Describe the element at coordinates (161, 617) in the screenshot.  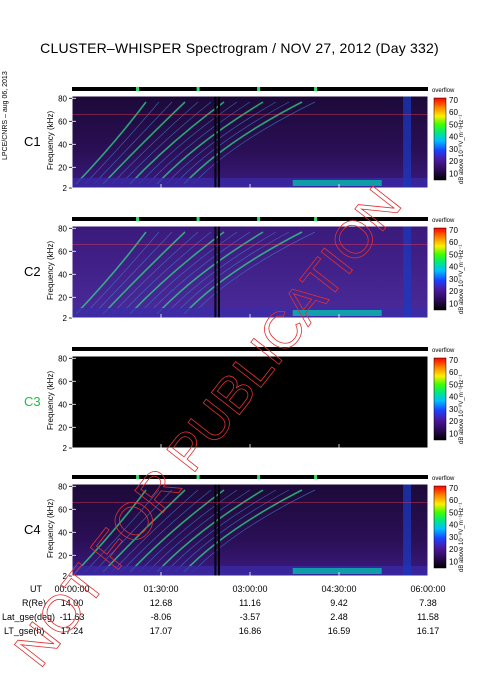
I see `footer-value: -8.06` at that location.